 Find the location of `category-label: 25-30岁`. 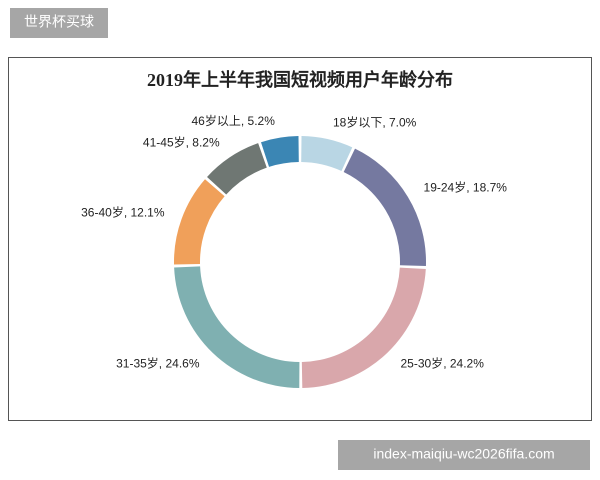

category-label: 25-30岁 is located at coordinates (421, 362).